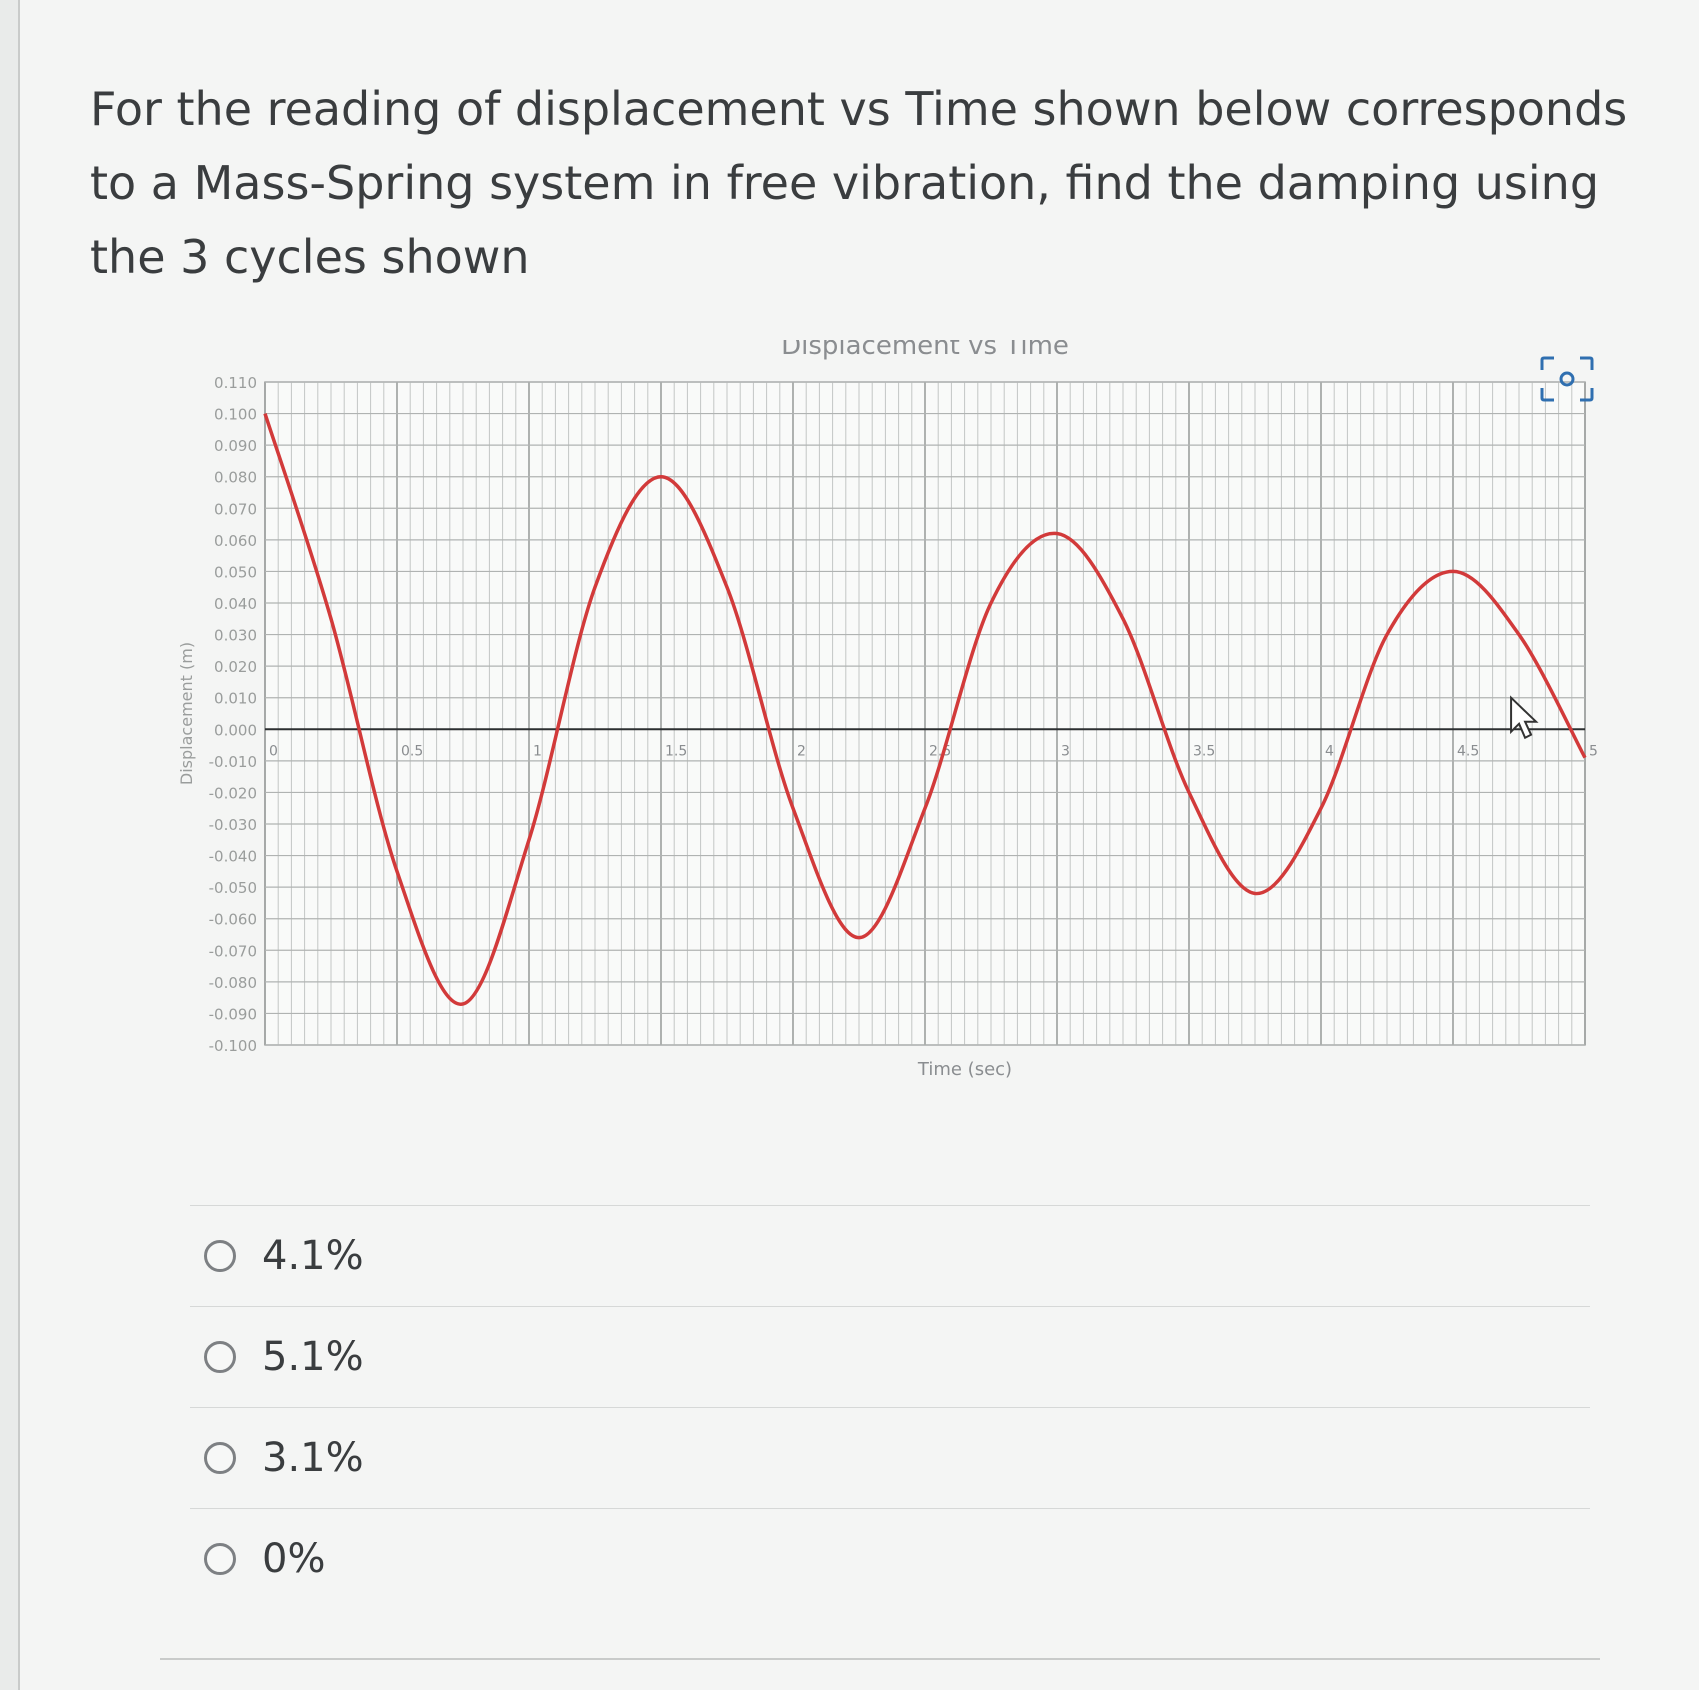 The width and height of the screenshot is (1699, 1690). What do you see at coordinates (890, 1457) in the screenshot?
I see `option-3: 3.1%` at bounding box center [890, 1457].